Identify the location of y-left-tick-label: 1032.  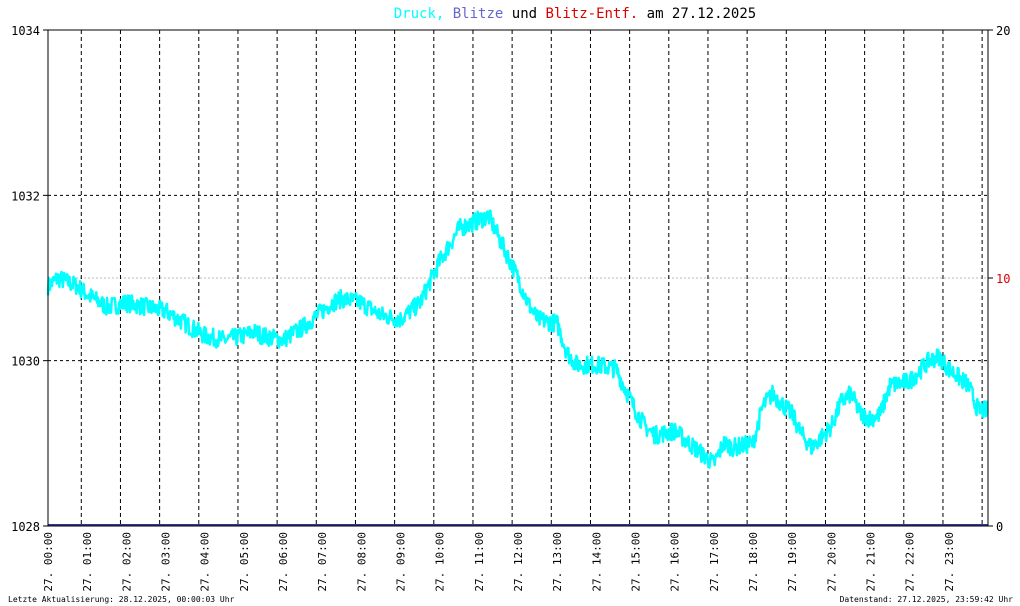
(25, 196).